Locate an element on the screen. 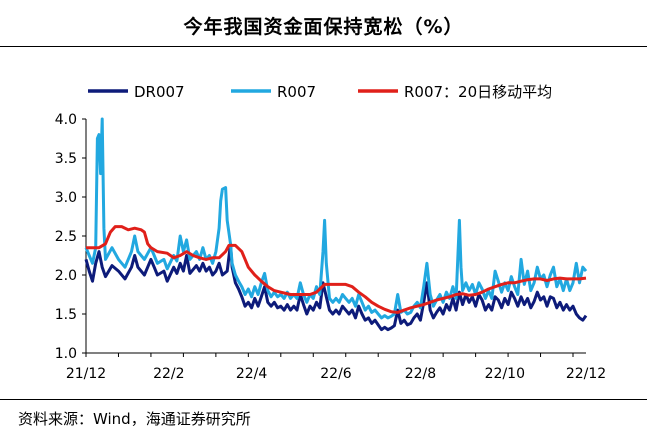 Image resolution: width=647 pixels, height=437 pixels. x-tick-label: 22/12 is located at coordinates (586, 374).